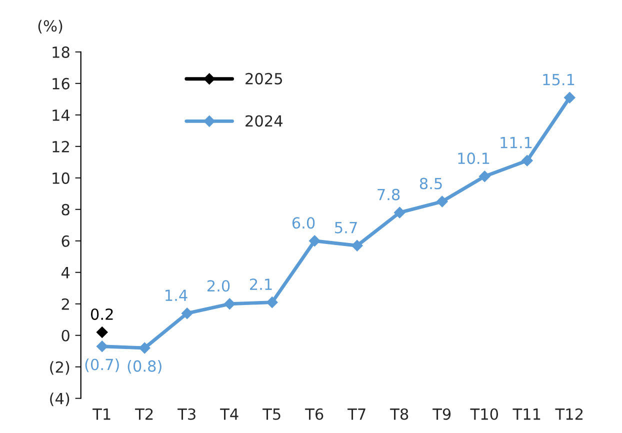  What do you see at coordinates (218, 286) in the screenshot?
I see `data-label: 2.0` at bounding box center [218, 286].